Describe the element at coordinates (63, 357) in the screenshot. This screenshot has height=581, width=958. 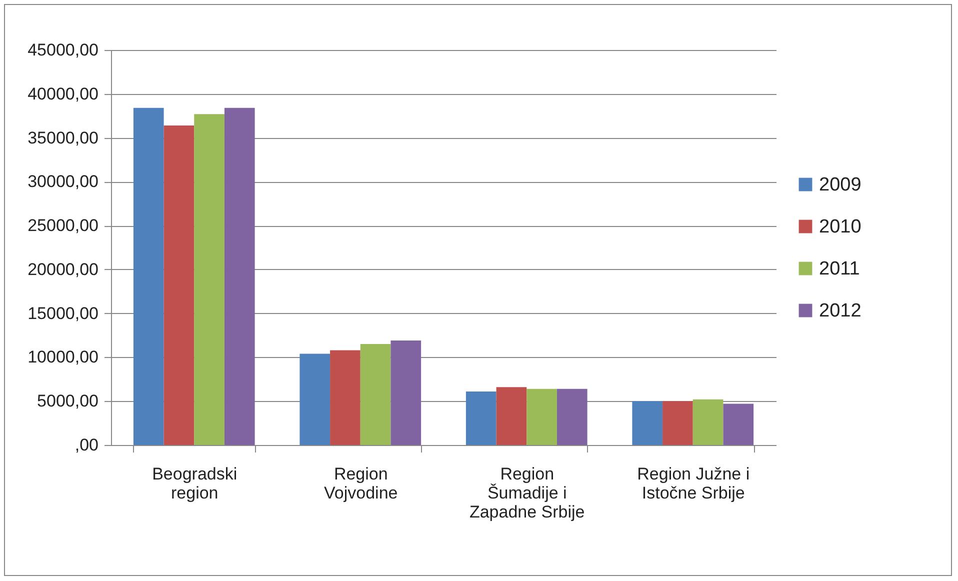
I see `y-tick-label: 10000,00` at that location.